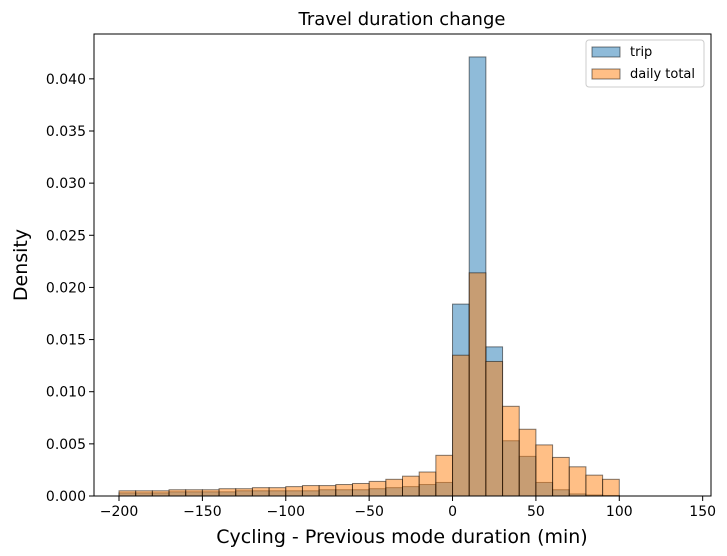 This screenshot has height=556, width=727. What do you see at coordinates (641, 52) in the screenshot?
I see `legend-label-trip: trip` at bounding box center [641, 52].